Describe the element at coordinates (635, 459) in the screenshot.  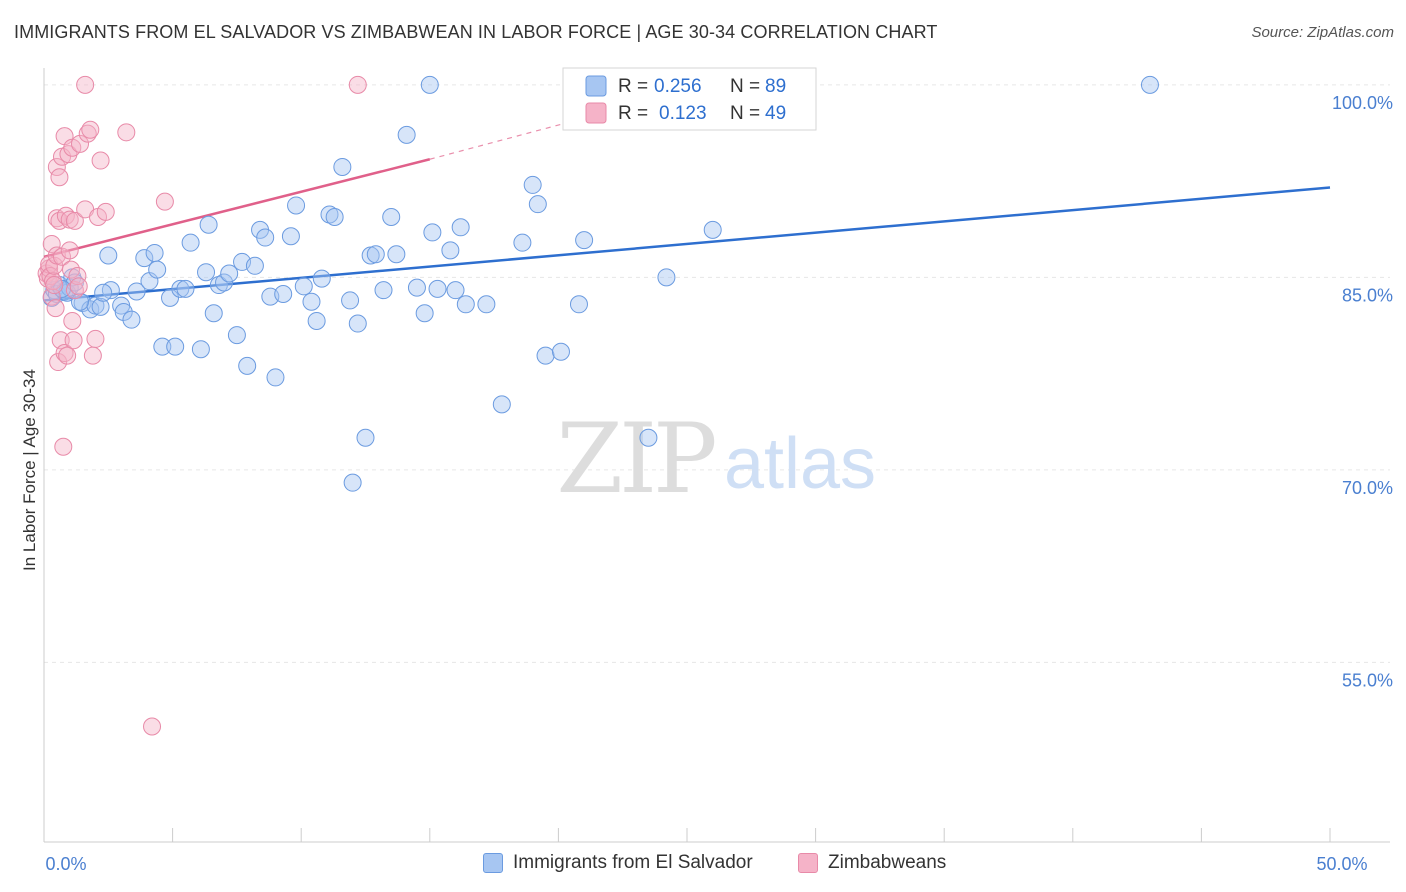
I see `watermark-zip: ZIP` at that location.